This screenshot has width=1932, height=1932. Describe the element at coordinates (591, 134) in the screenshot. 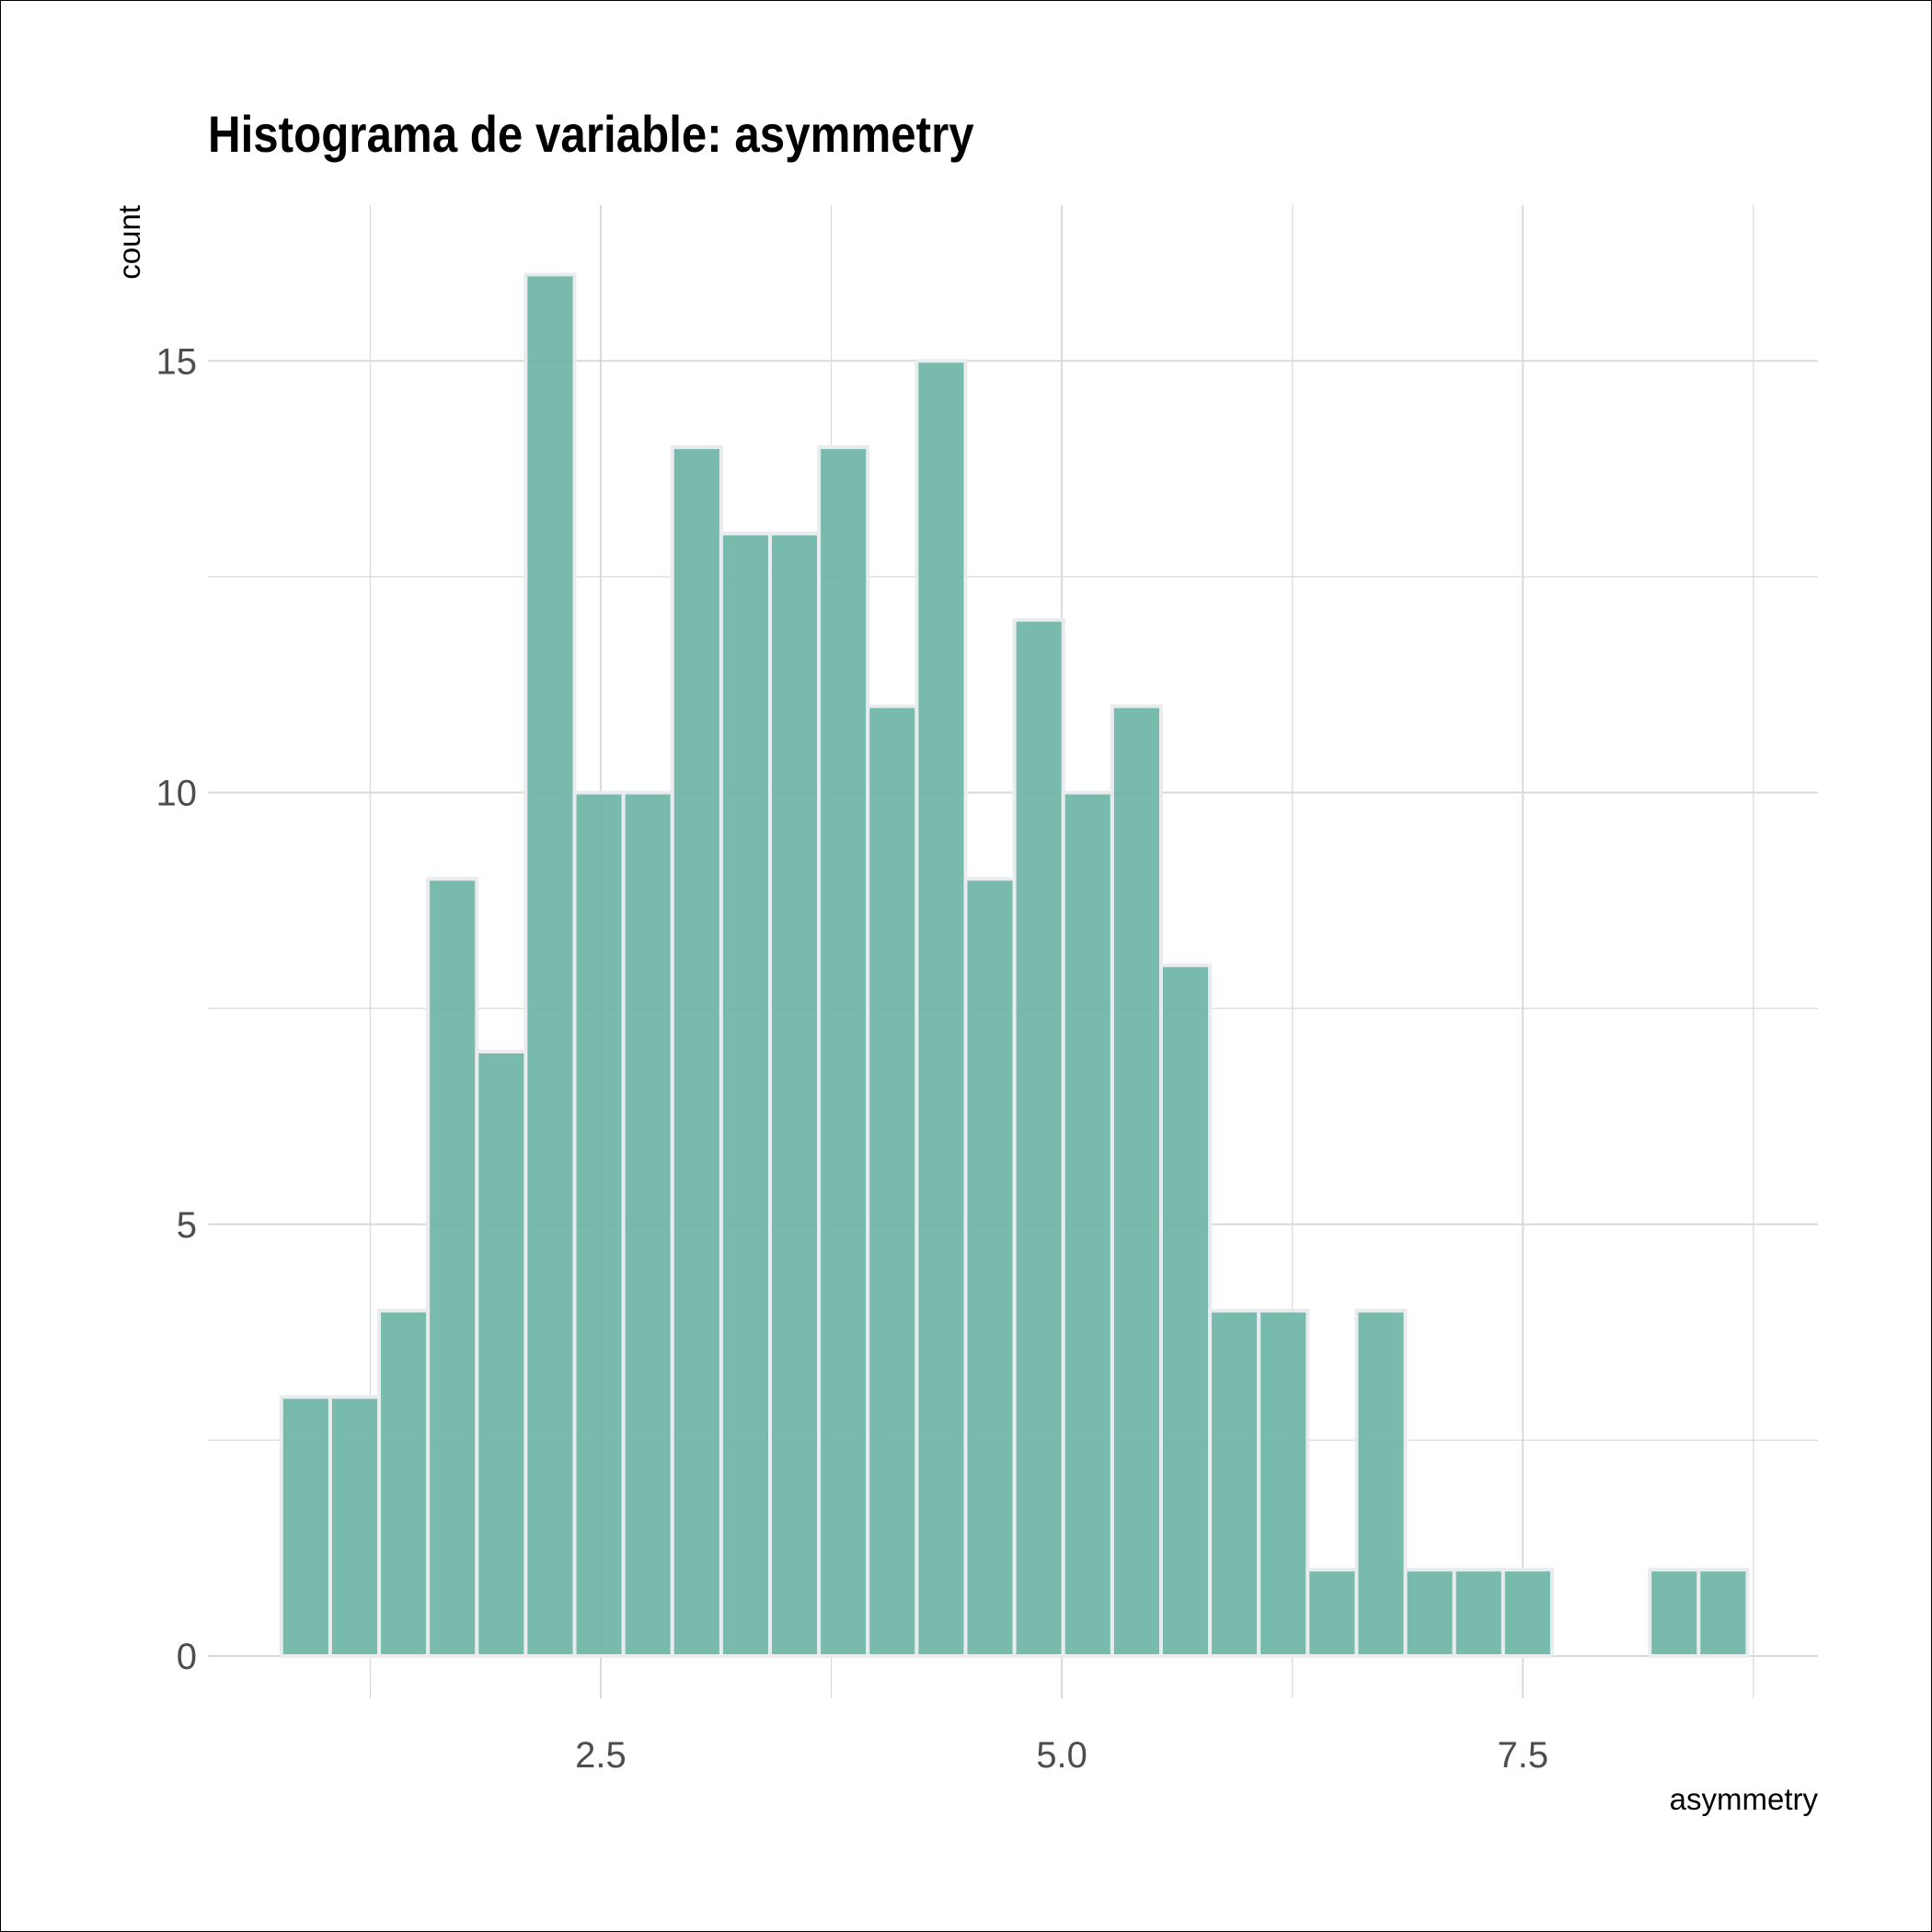

I see `chart-title: Histograma de variable: asymmetry` at that location.